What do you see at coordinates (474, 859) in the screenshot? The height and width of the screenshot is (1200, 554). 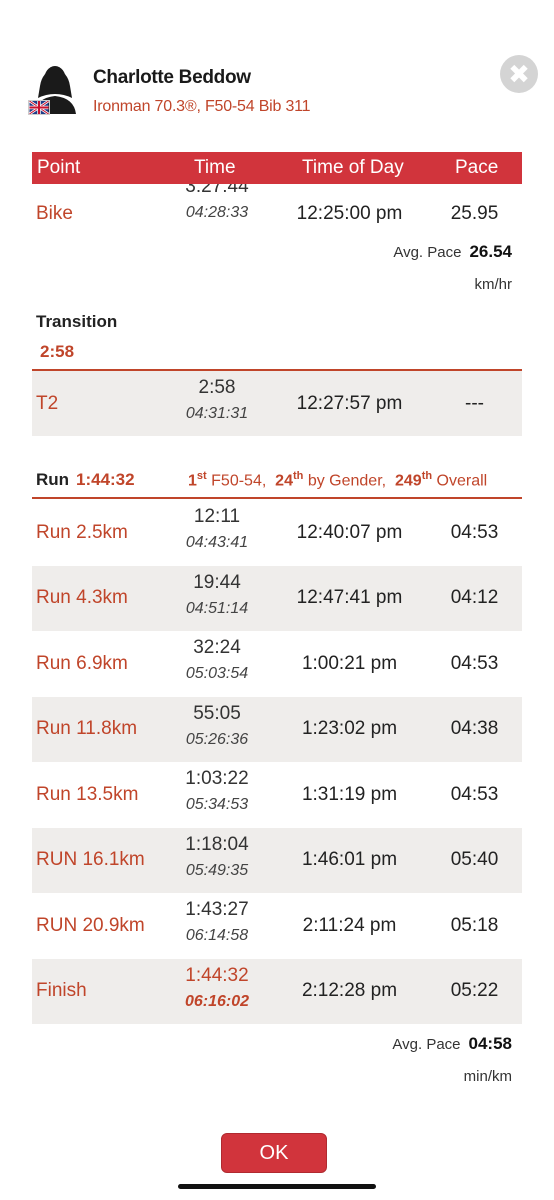 I see `split-pace: 05:40` at bounding box center [474, 859].